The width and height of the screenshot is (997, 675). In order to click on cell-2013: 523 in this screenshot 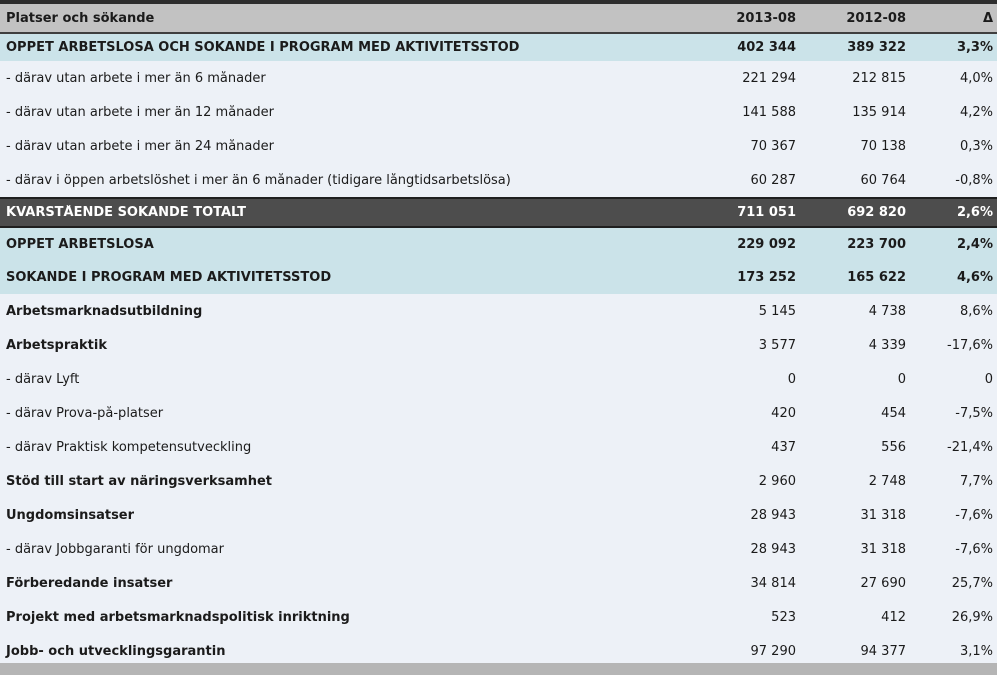, I will do `click(783, 617)`.